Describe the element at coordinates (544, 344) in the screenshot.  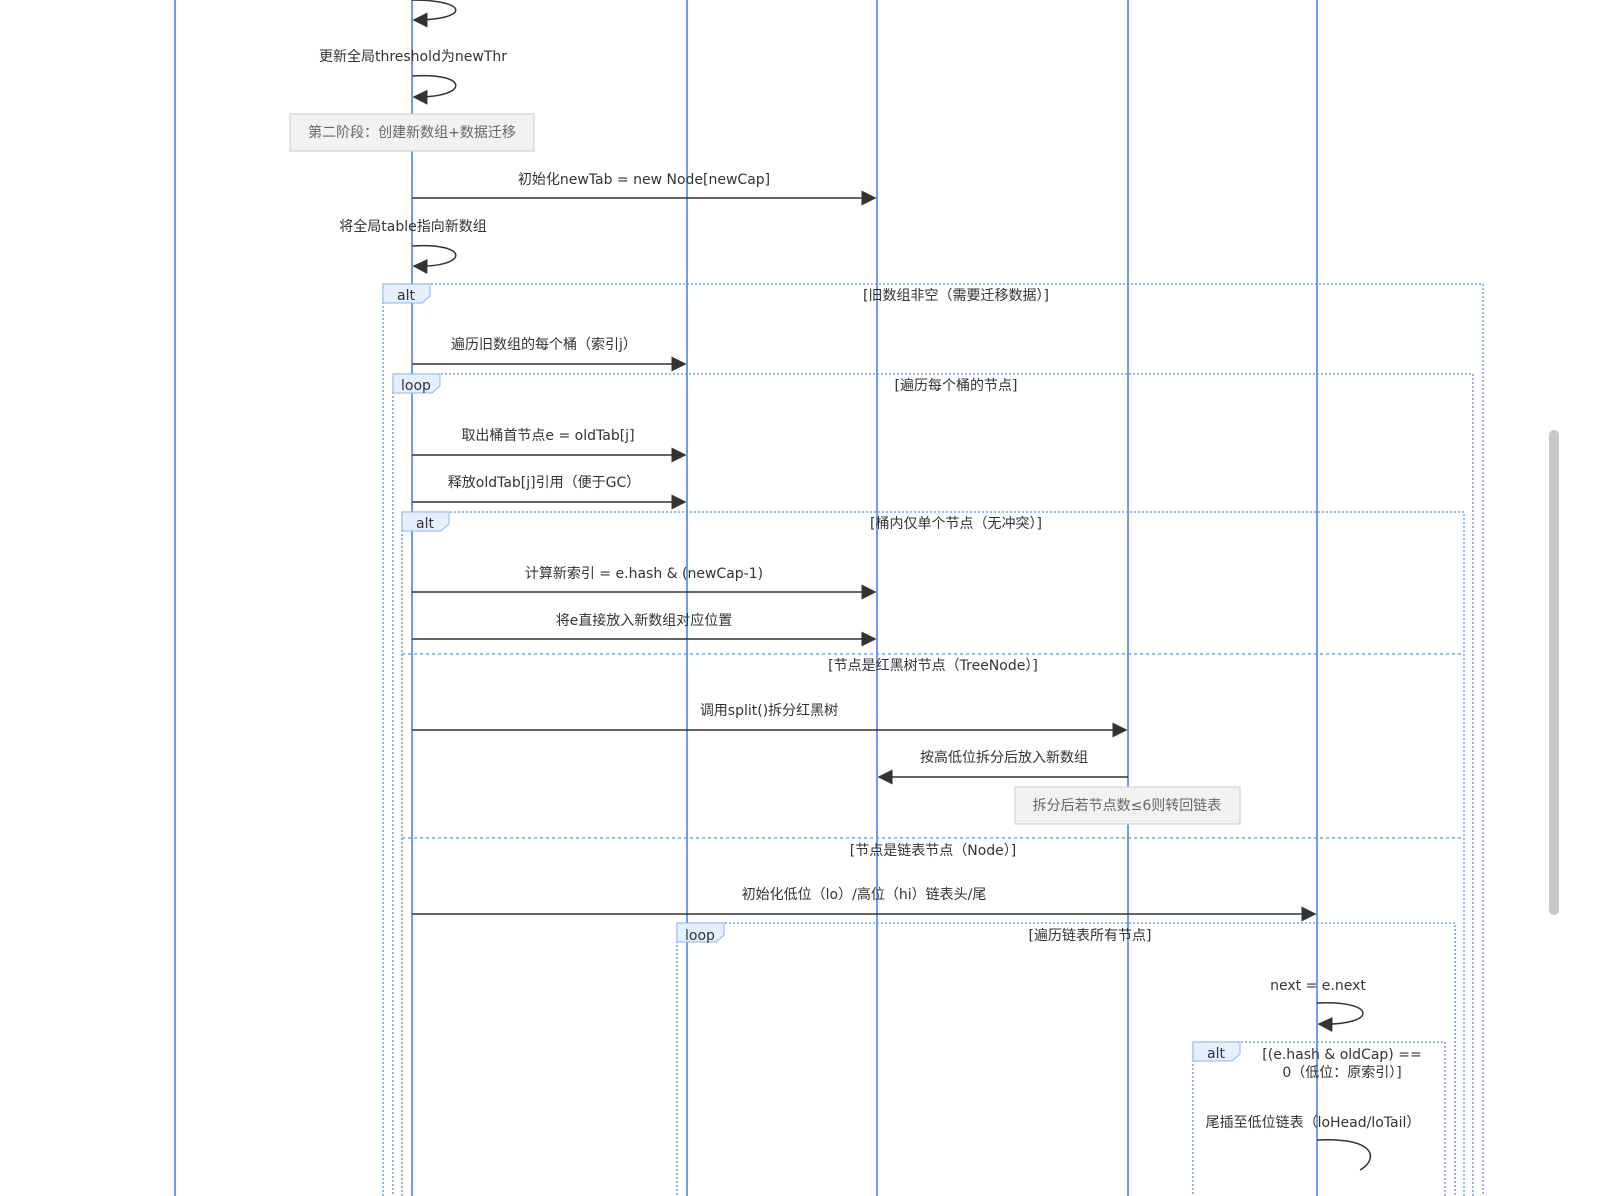
I see `message-label: 遍历旧数组的每个桶（索引j）` at that location.